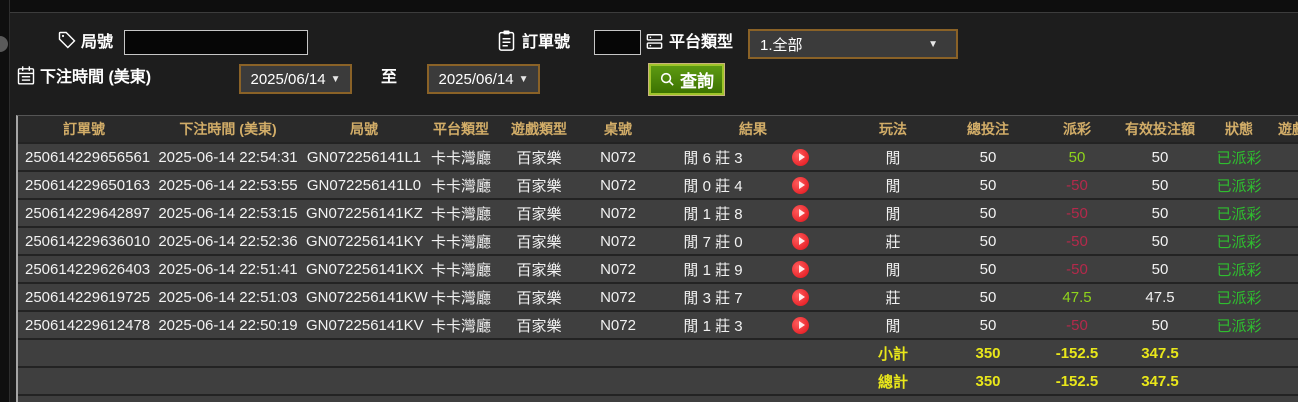 Image resolution: width=1298 pixels, height=402 pixels. What do you see at coordinates (364, 213) in the screenshot?
I see `cell-round-id: GN072256141KZ` at bounding box center [364, 213].